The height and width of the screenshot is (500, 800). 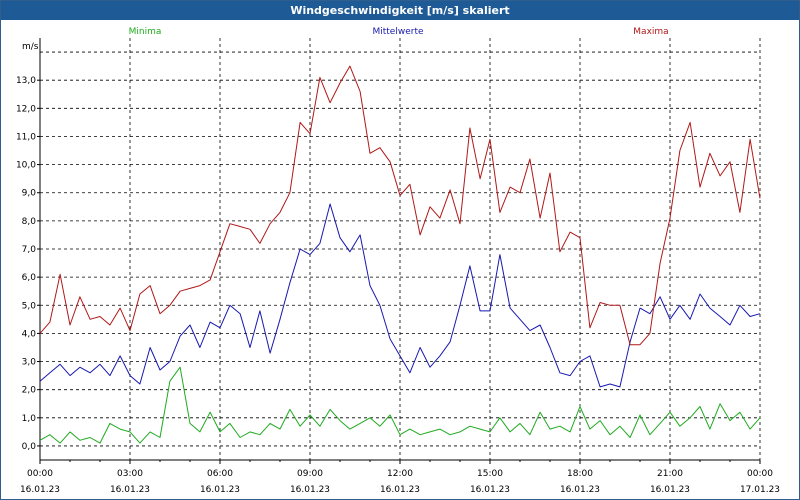 What do you see at coordinates (26, 81) in the screenshot?
I see `y-tick-label: 13,0` at bounding box center [26, 81].